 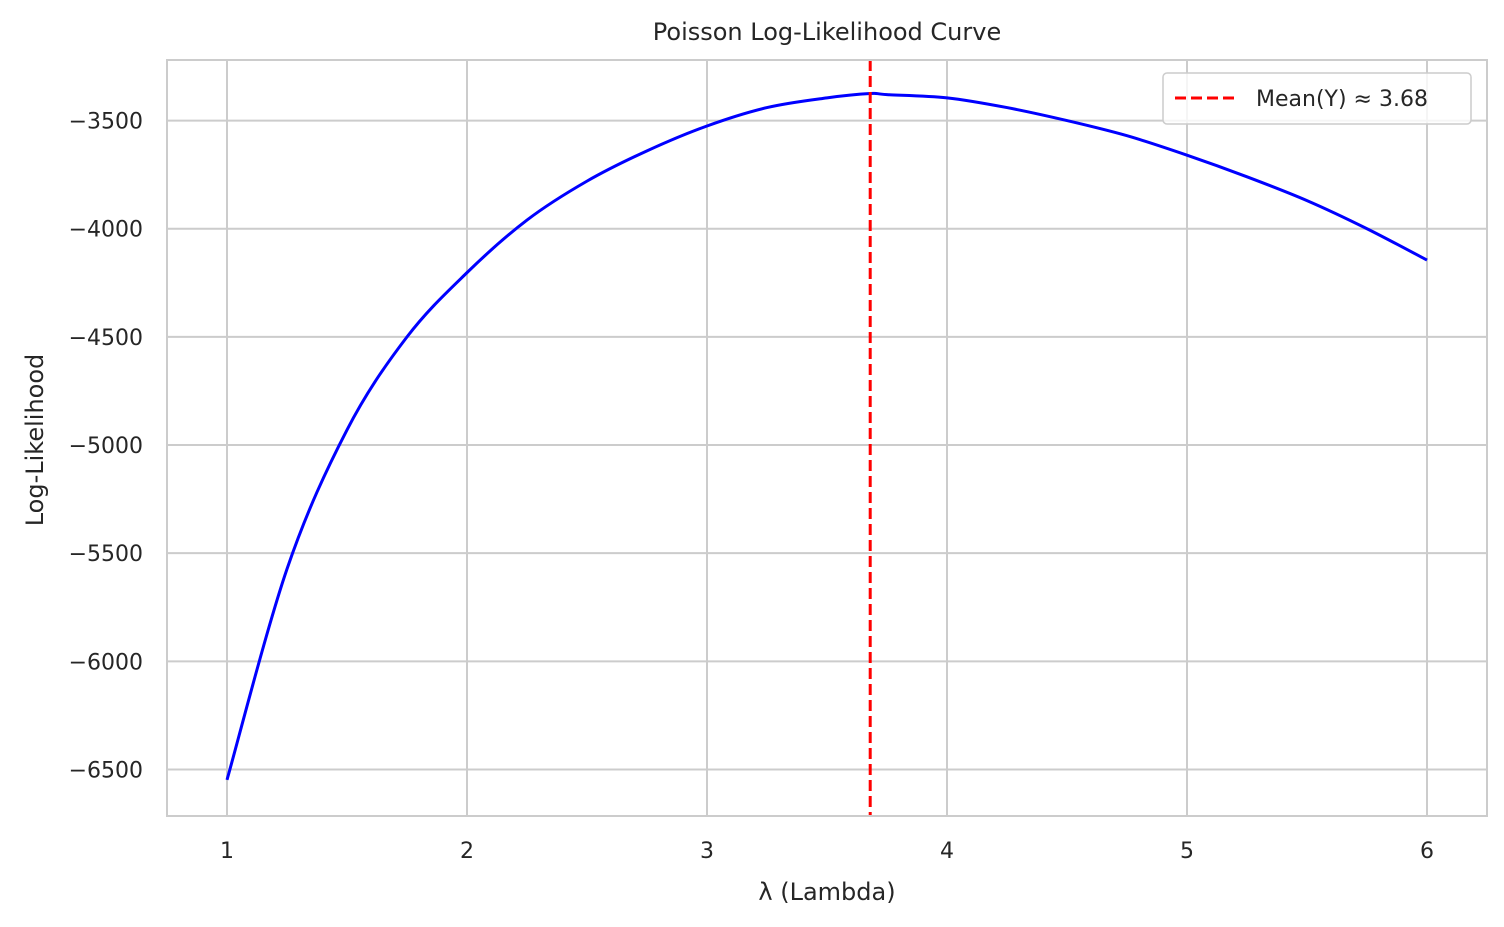 What do you see at coordinates (106, 230) in the screenshot?
I see `y-tick-label: −4000` at bounding box center [106, 230].